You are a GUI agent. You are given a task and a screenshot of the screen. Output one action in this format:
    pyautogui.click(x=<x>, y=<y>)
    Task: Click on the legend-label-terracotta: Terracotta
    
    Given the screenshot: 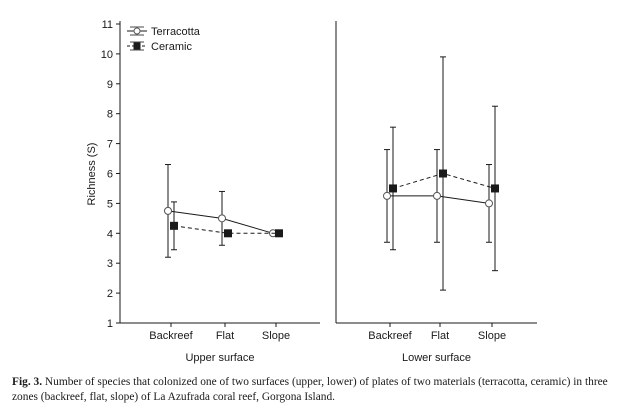 What is the action you would take?
    pyautogui.click(x=176, y=32)
    